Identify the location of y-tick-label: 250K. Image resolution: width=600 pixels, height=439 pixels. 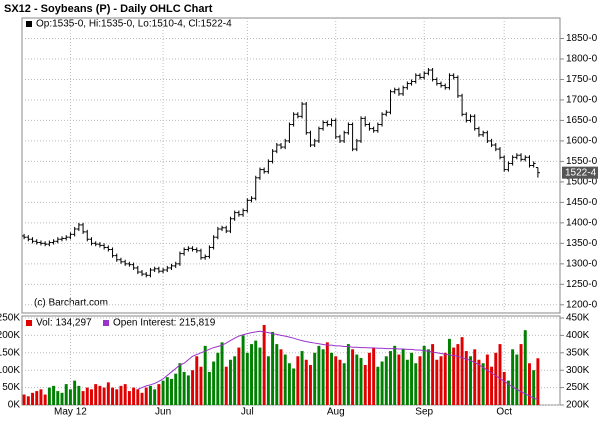
(10, 318).